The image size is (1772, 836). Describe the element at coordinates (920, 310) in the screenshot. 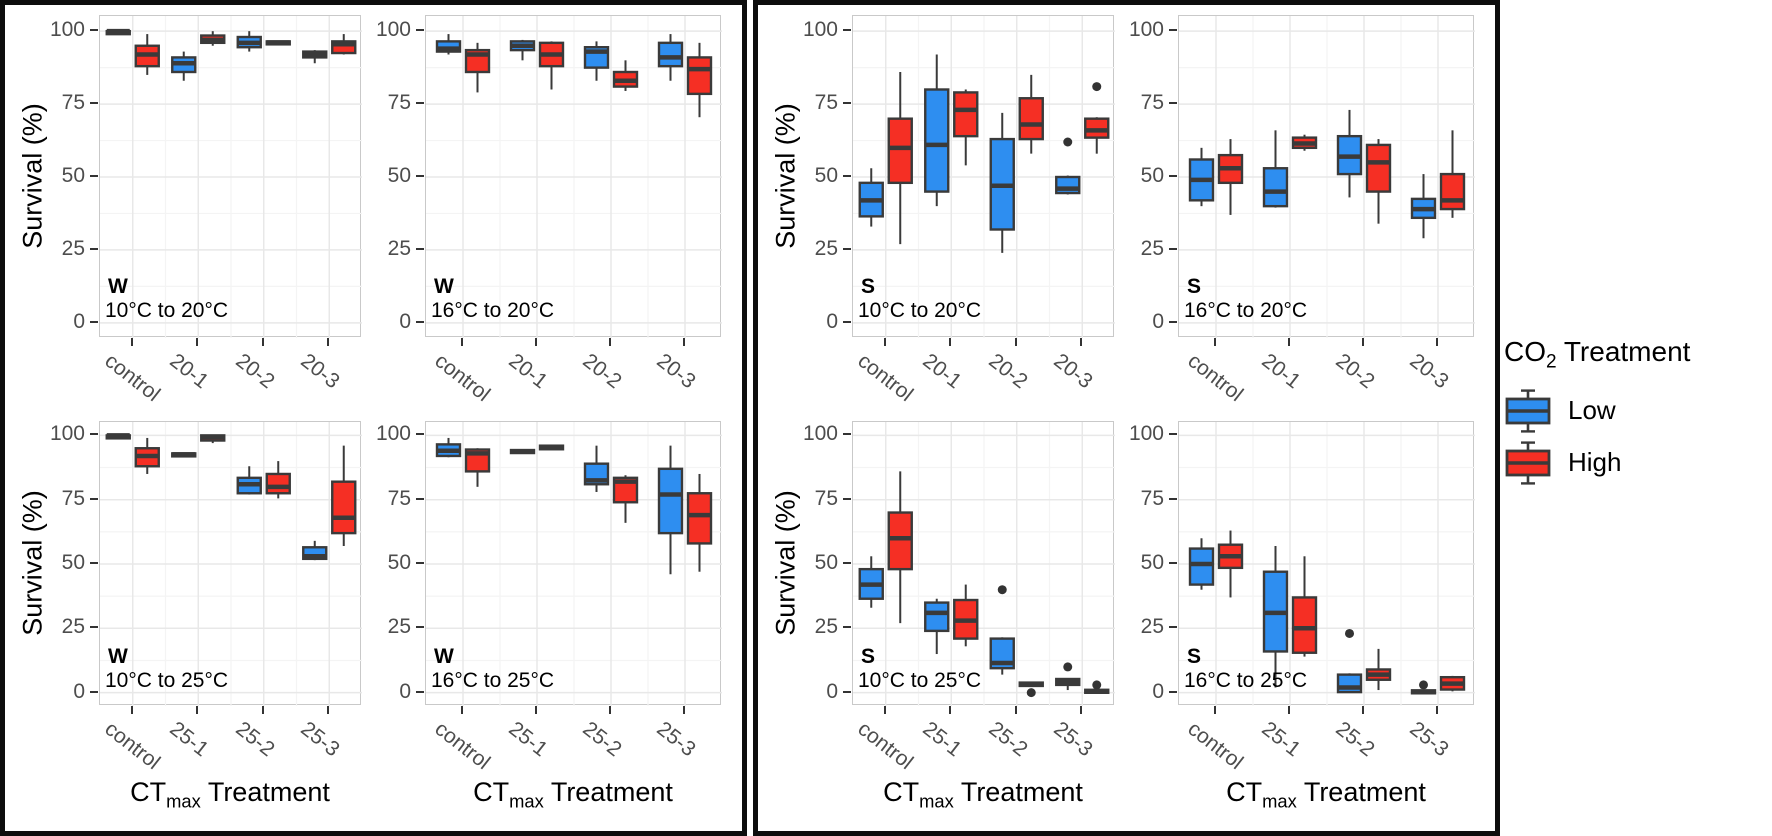

I see `panel-ramp-label: 10°C to 20°C` at that location.